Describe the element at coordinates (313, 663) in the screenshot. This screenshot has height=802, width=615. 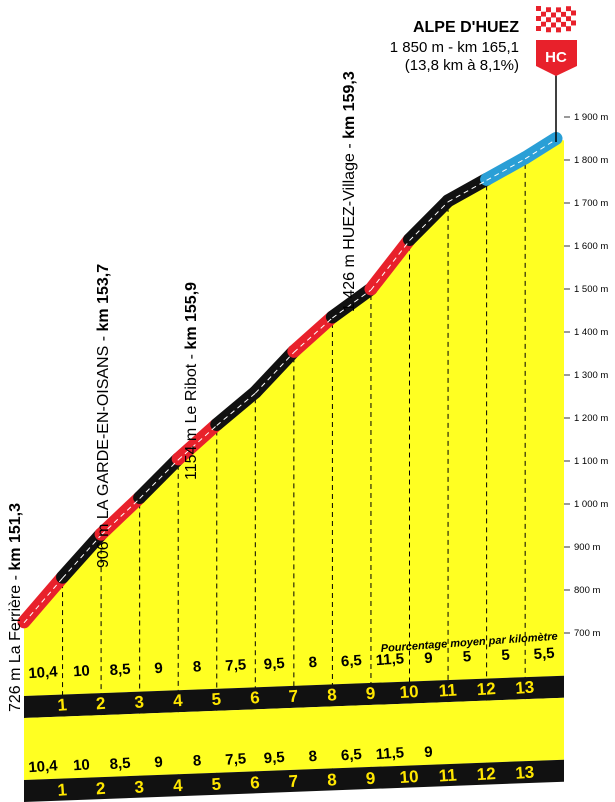
I see `gradient-label-top: 8` at that location.